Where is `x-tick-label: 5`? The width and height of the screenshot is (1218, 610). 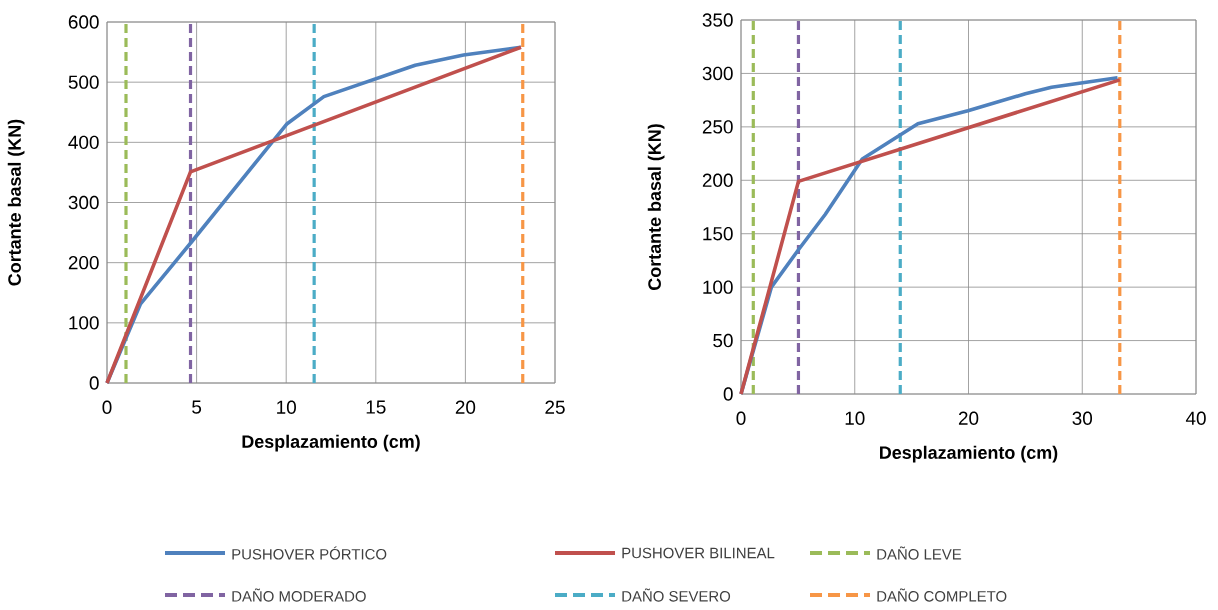 x-tick-label: 5 is located at coordinates (197, 407).